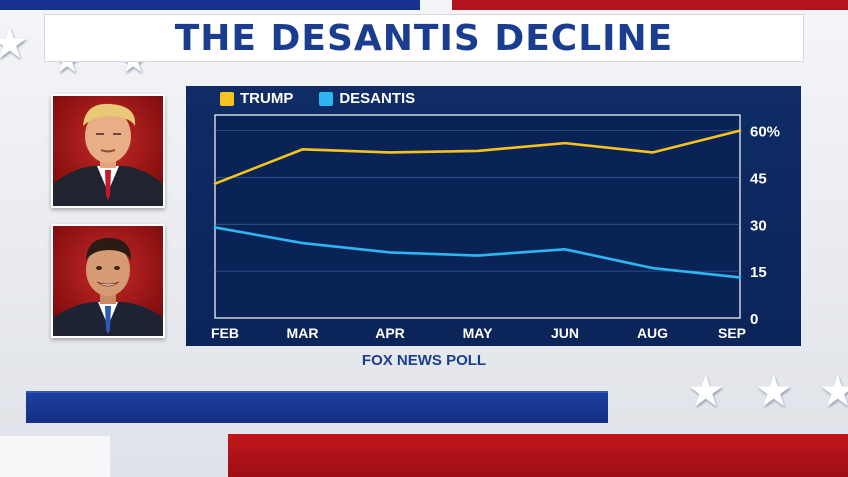 The height and width of the screenshot is (477, 848). What do you see at coordinates (758, 178) in the screenshot?
I see `y-tick-label: 45` at bounding box center [758, 178].